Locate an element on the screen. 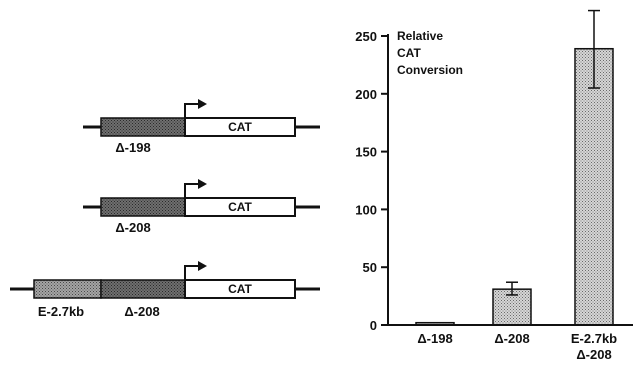  construct-delta-208: CAT Δ-208 is located at coordinates (201, 207).